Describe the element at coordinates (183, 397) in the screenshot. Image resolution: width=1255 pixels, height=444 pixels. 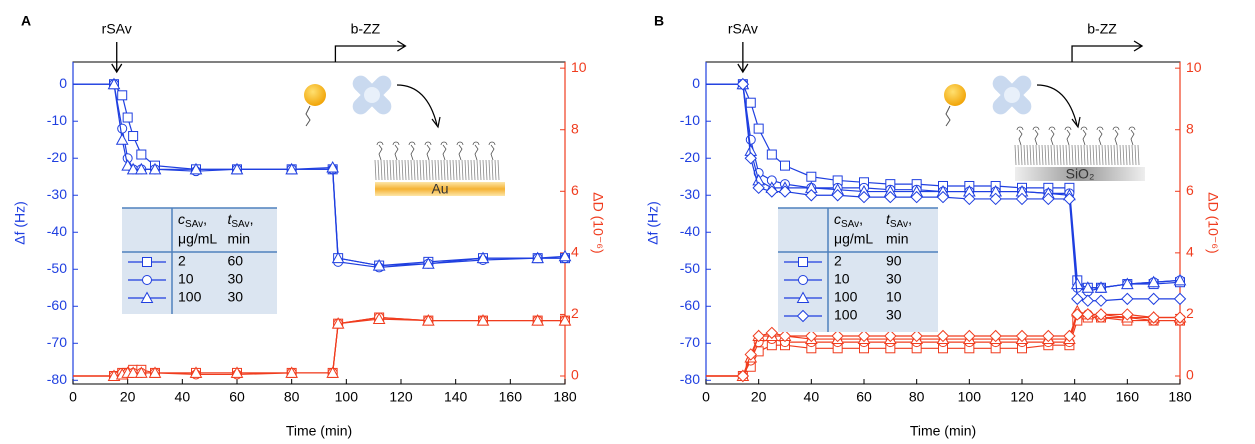
I see `x-tick-label: 40` at that location.